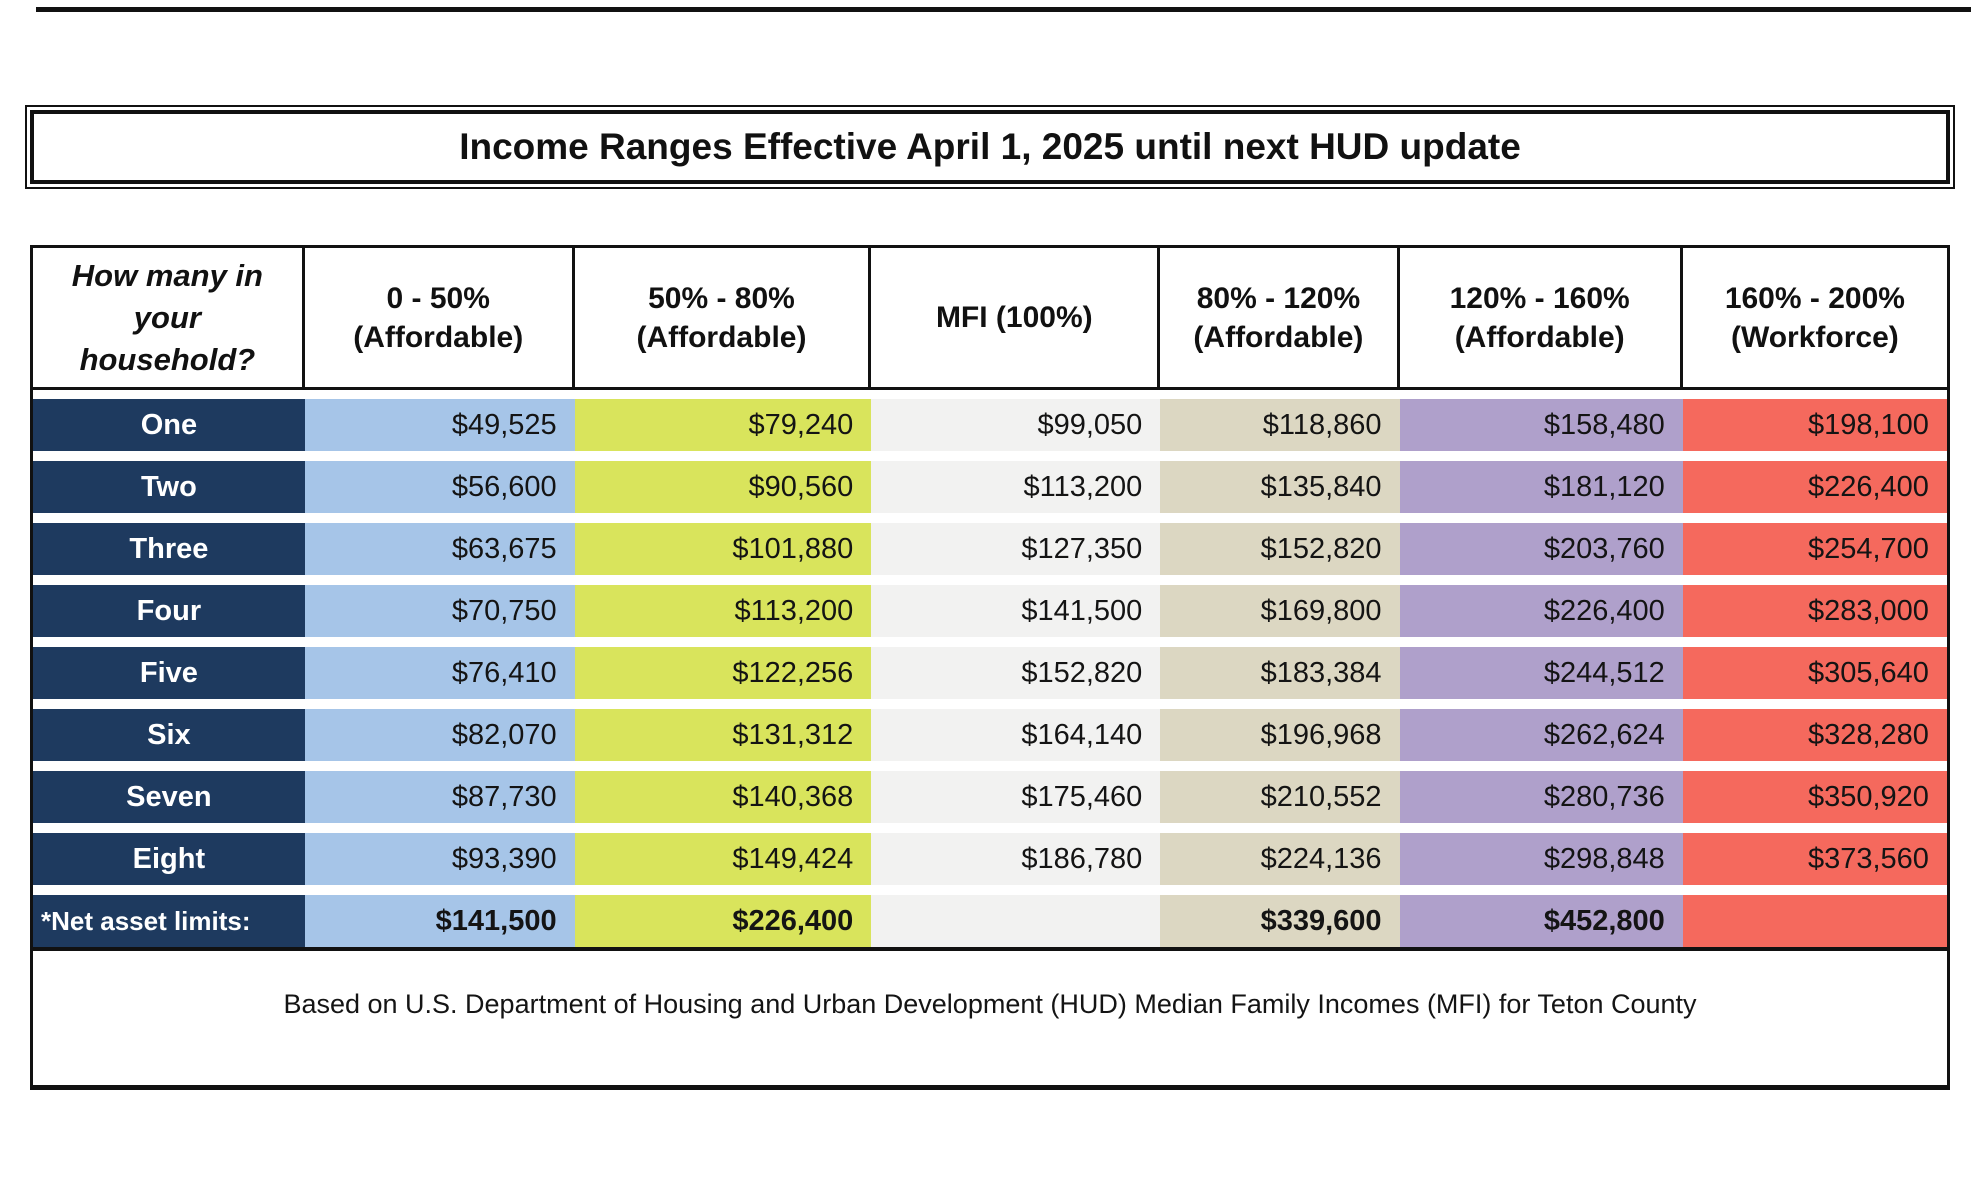 The width and height of the screenshot is (1979, 1192). What do you see at coordinates (1278, 298) in the screenshot?
I see `column-header-range: 80% - 120%` at bounding box center [1278, 298].